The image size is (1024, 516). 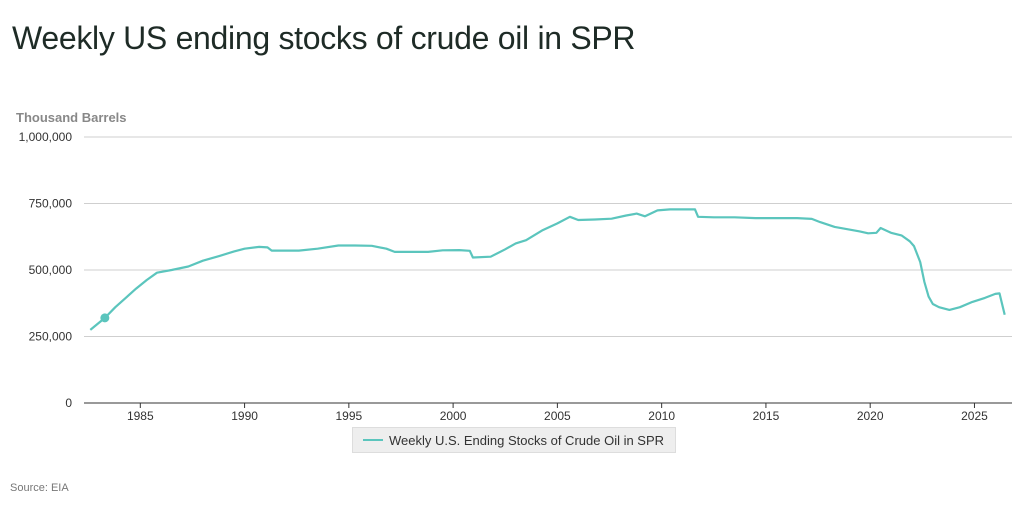 What do you see at coordinates (51, 270) in the screenshot?
I see `y-tick-label: 500,000` at bounding box center [51, 270].